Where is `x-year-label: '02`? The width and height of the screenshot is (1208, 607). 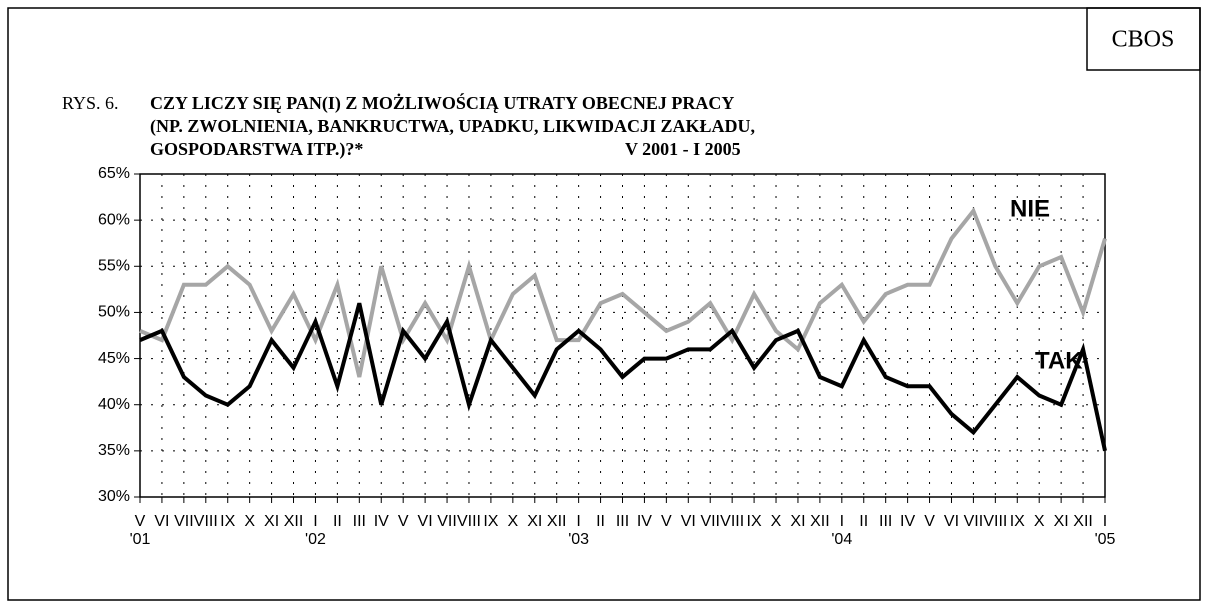
x-year-label: '02 is located at coordinates (315, 539).